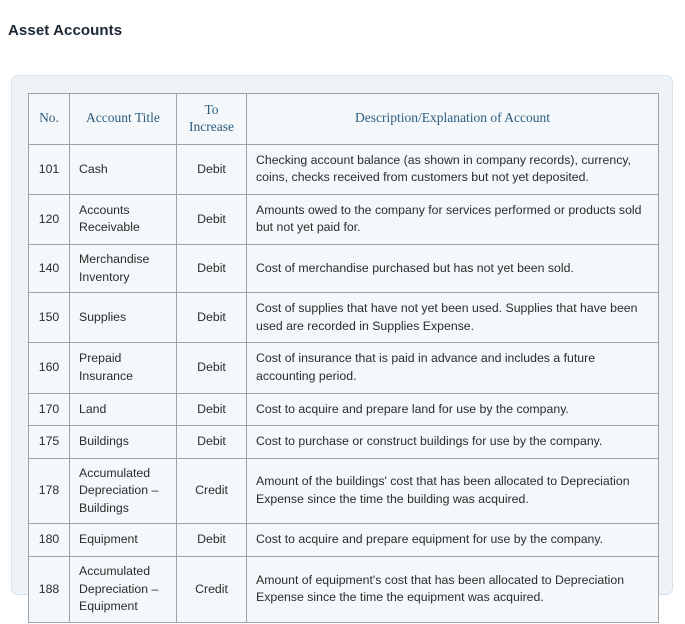  Describe the element at coordinates (65, 31) in the screenshot. I see `page-title: Asset Accounts` at that location.